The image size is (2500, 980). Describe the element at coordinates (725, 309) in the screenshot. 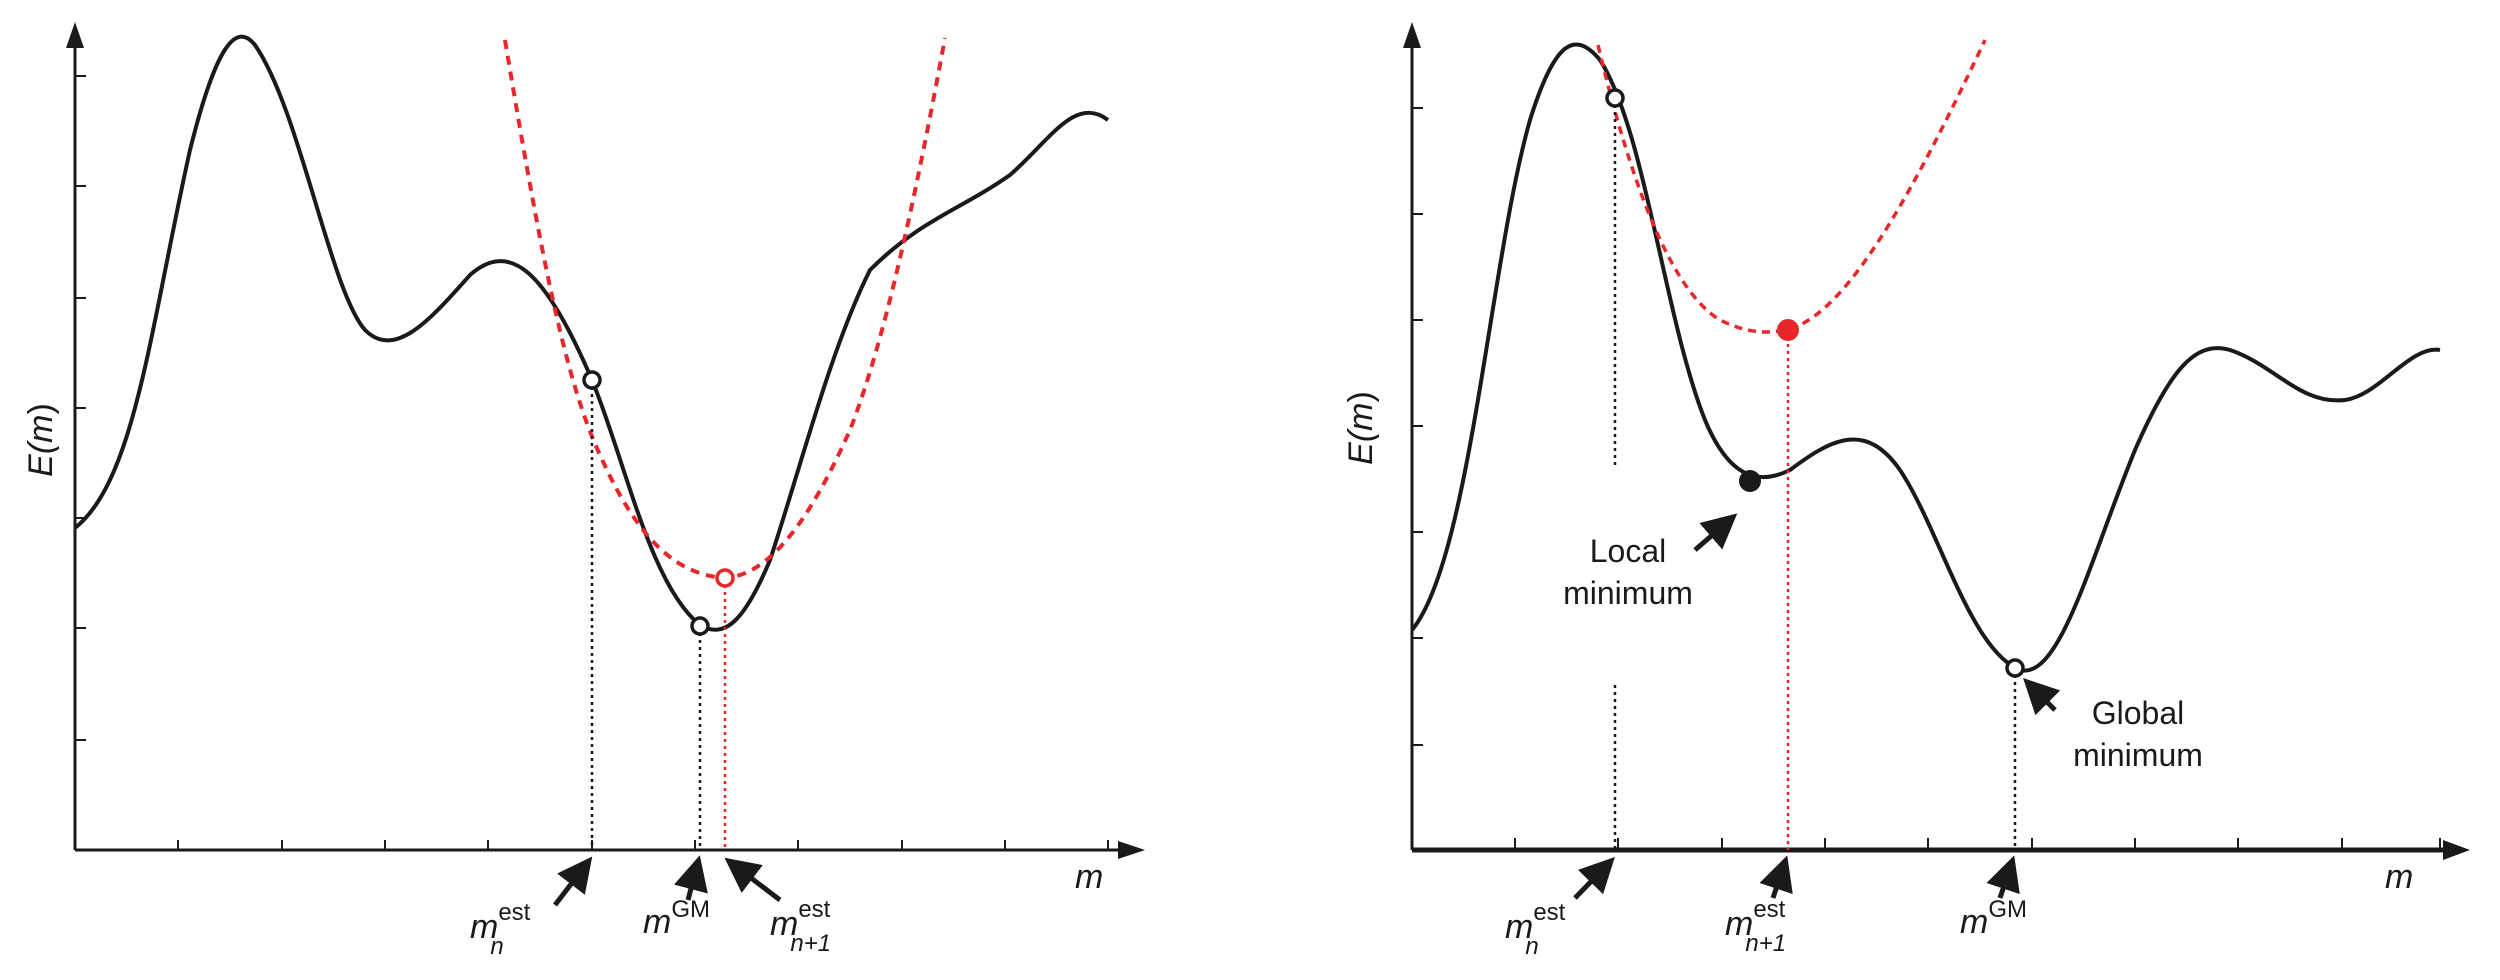

I see `left-quadratic-approx` at that location.